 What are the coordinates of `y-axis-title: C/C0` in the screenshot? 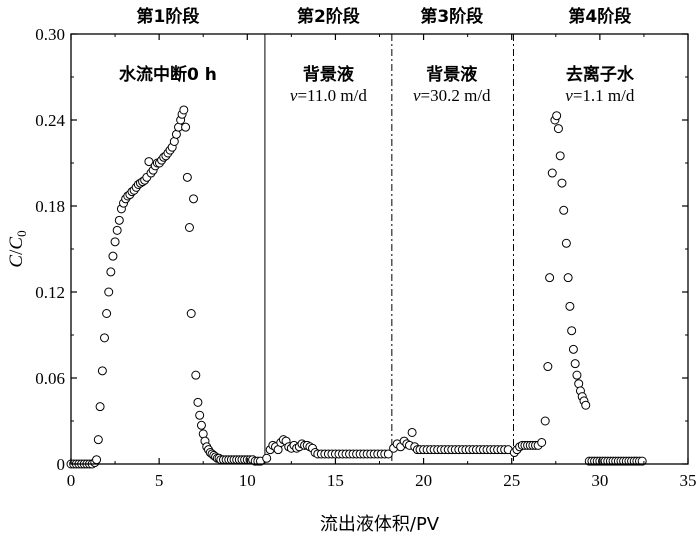 It's located at (17, 248).